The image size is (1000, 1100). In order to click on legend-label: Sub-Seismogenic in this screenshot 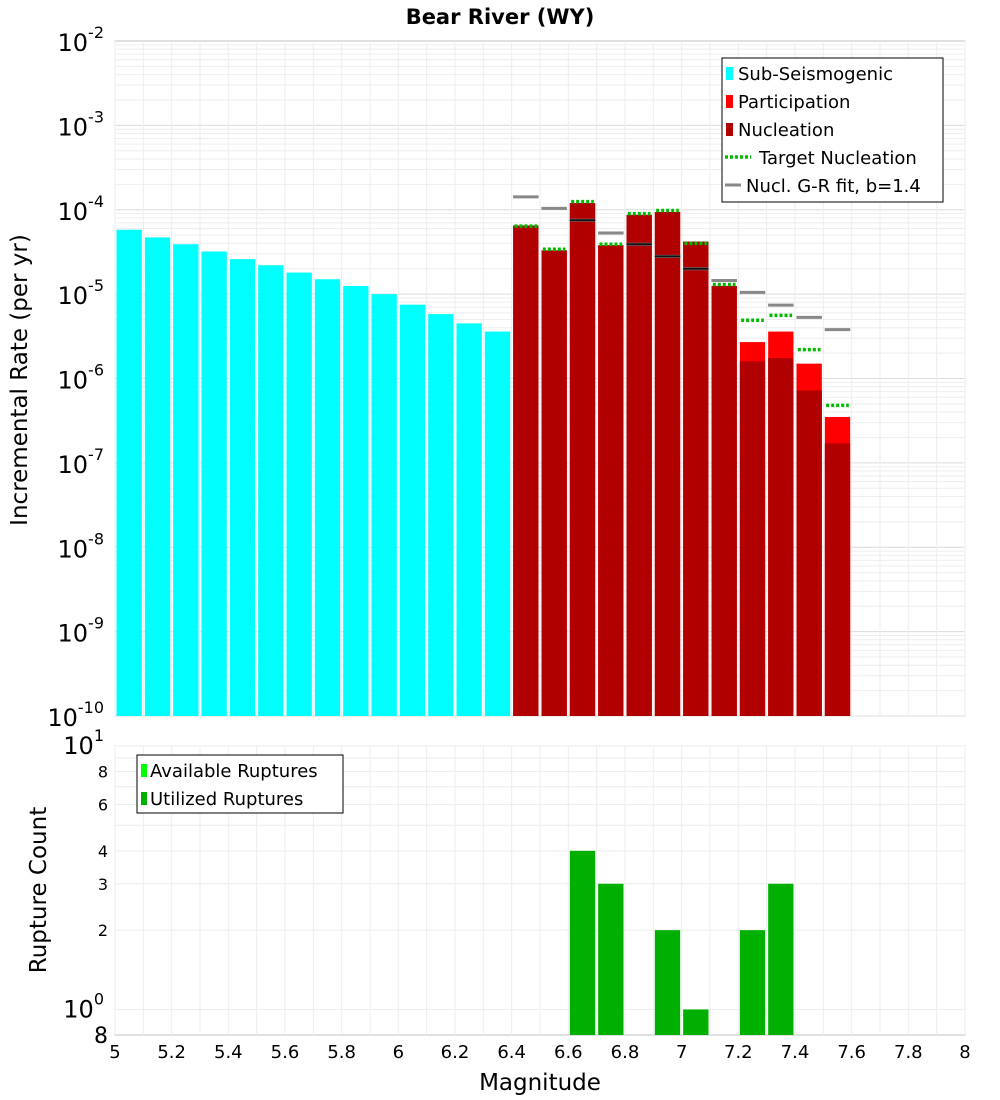, I will do `click(815, 74)`.